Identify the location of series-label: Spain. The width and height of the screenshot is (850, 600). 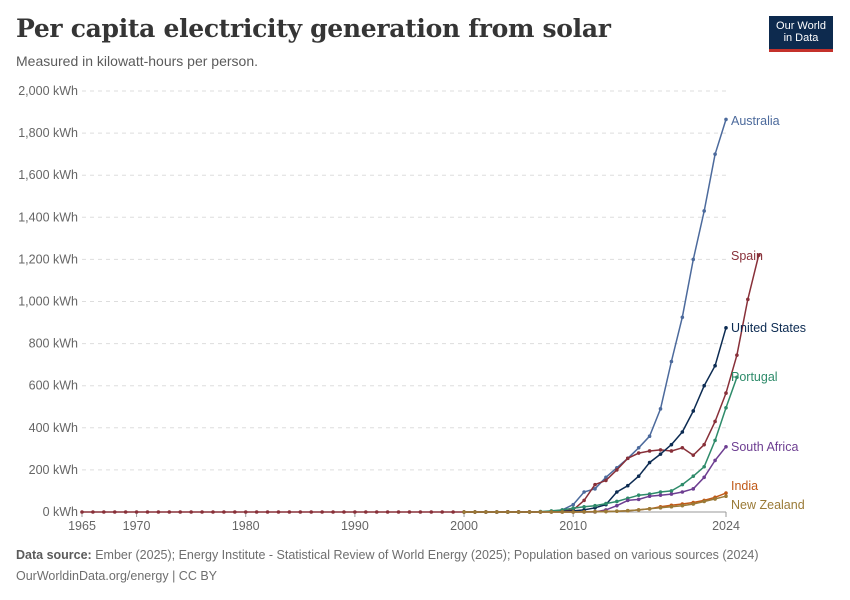
(747, 256).